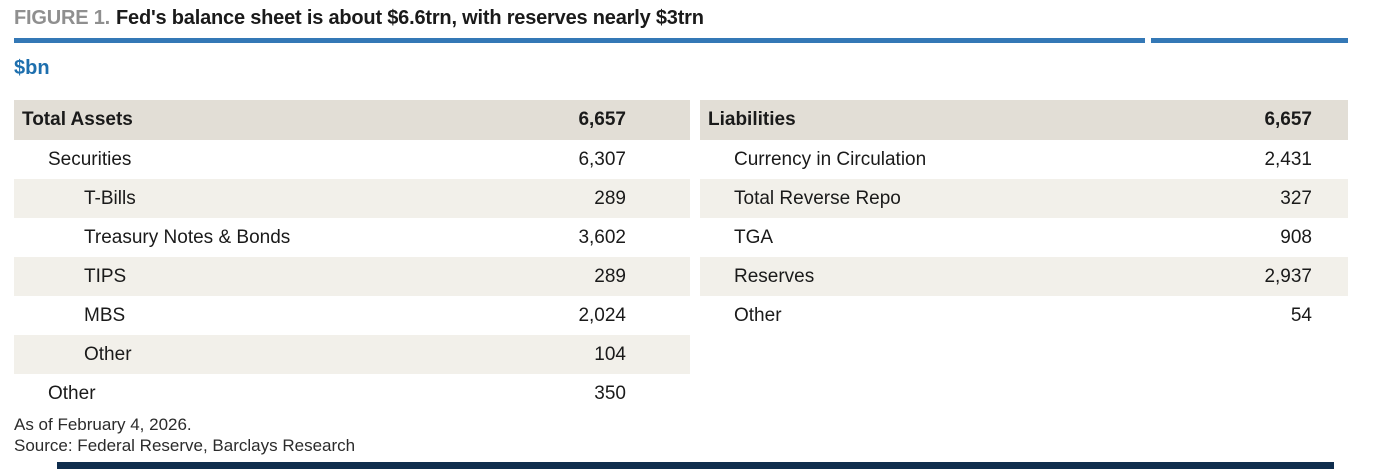  What do you see at coordinates (352, 315) in the screenshot?
I see `table-row: MBS 2,024` at bounding box center [352, 315].